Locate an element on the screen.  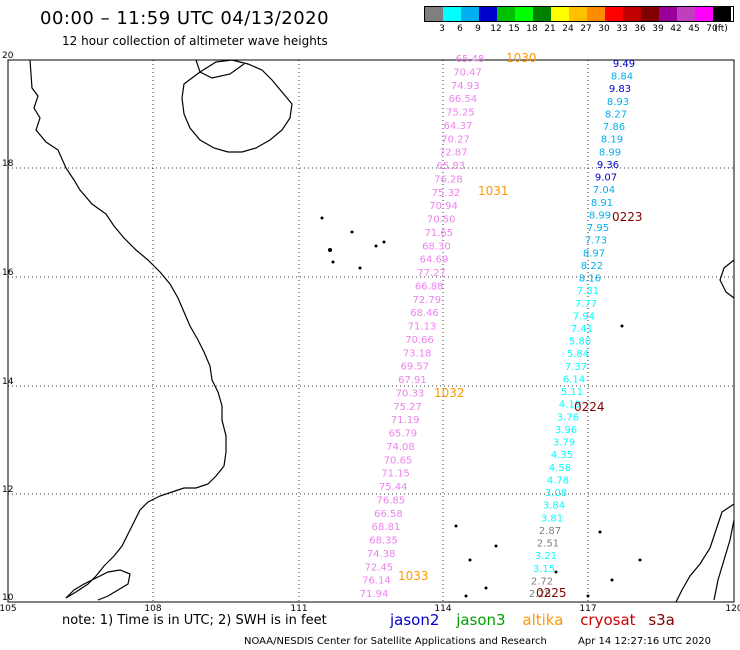
wave-height-point: 8.93 is located at coordinates (618, 102).